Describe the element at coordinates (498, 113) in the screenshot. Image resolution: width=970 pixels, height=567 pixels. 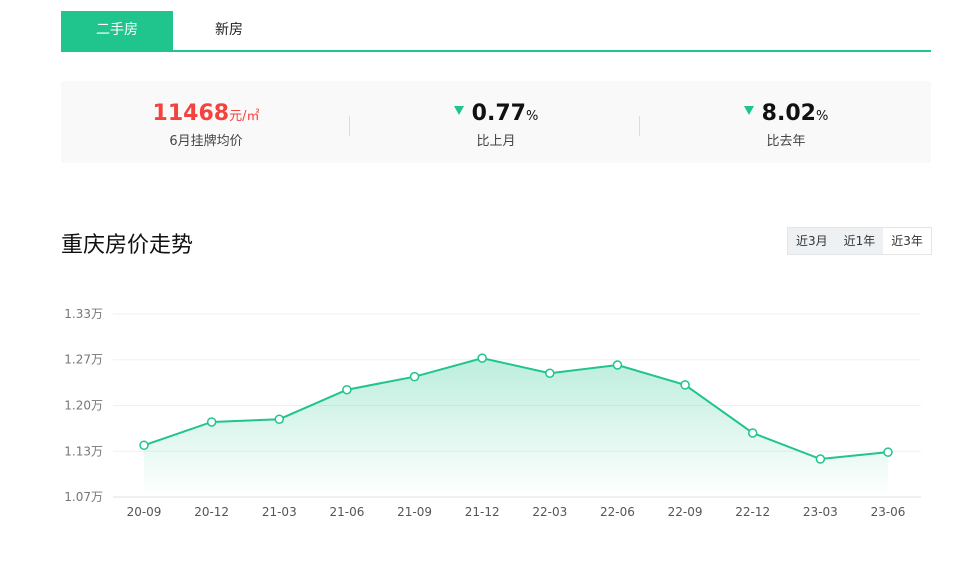
I see `mom-value: 0.77` at that location.